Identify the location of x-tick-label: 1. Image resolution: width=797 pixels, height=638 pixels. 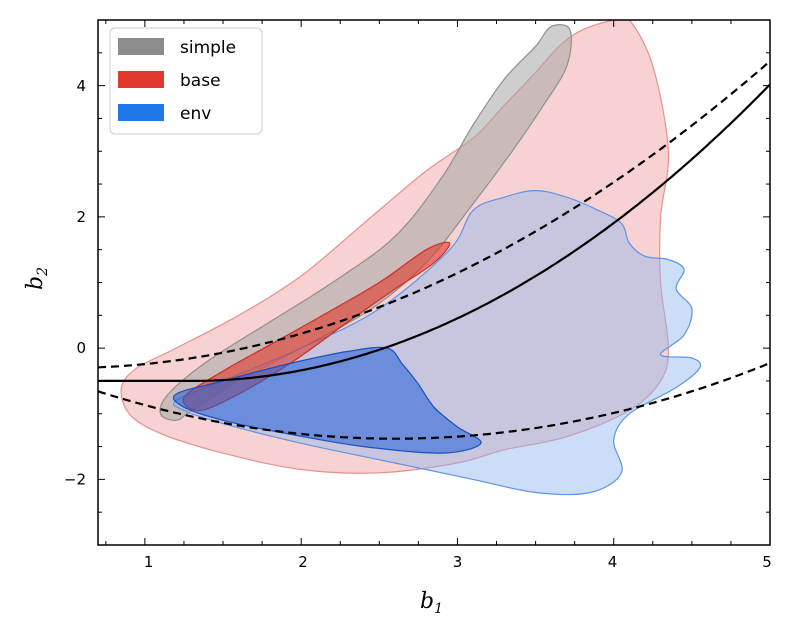
(149, 562).